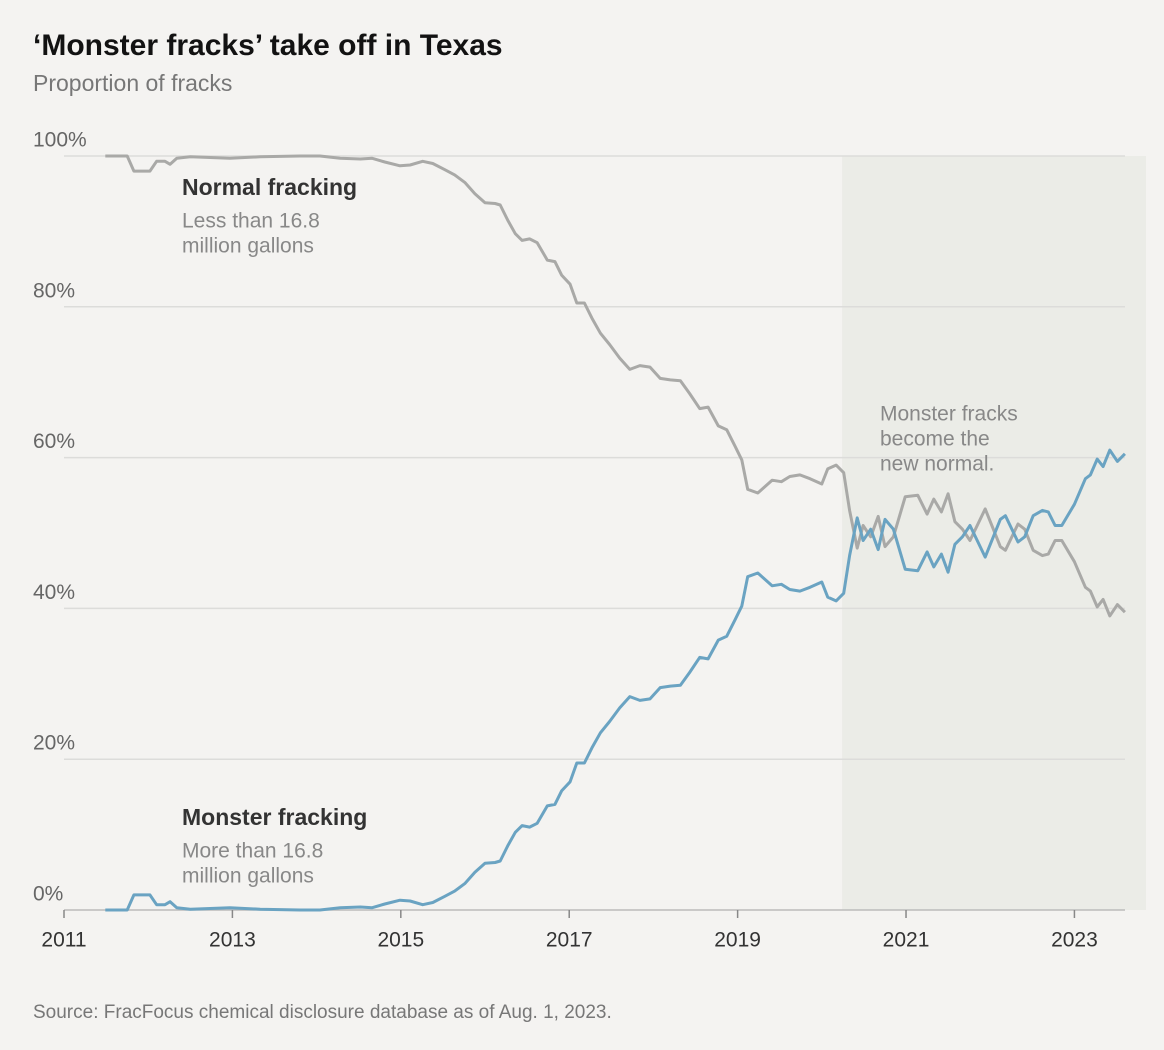  Describe the element at coordinates (54, 441) in the screenshot. I see `y-tick-label: 60%` at that location.